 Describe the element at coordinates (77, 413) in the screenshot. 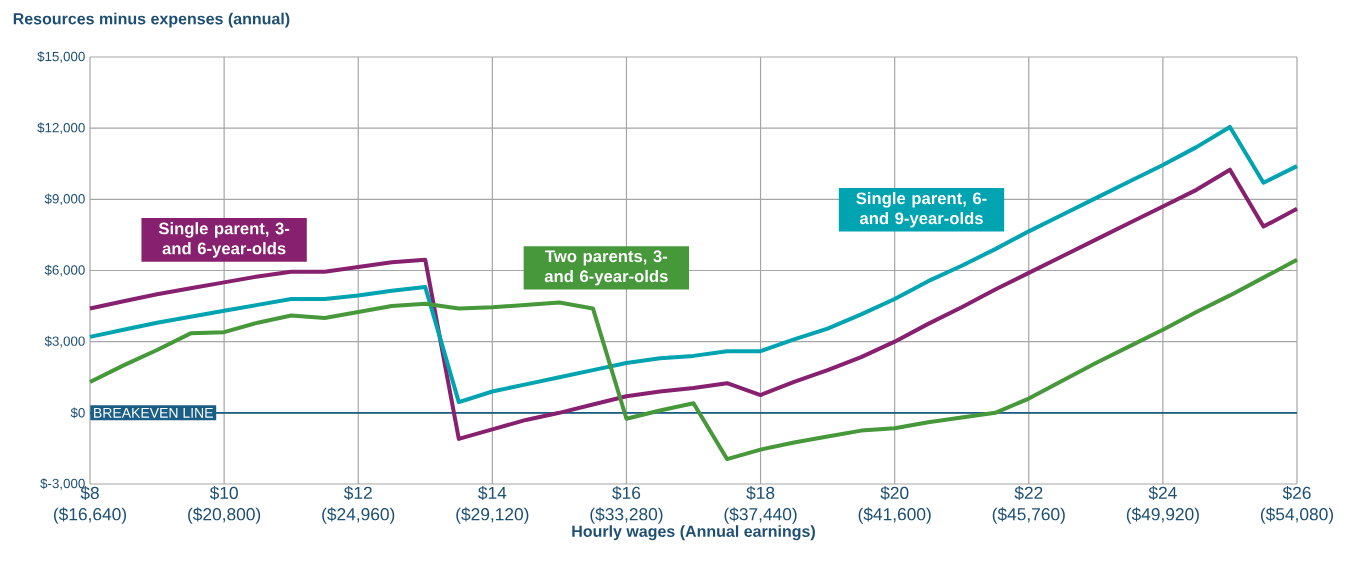

I see `y-tick-label: $0` at that location.